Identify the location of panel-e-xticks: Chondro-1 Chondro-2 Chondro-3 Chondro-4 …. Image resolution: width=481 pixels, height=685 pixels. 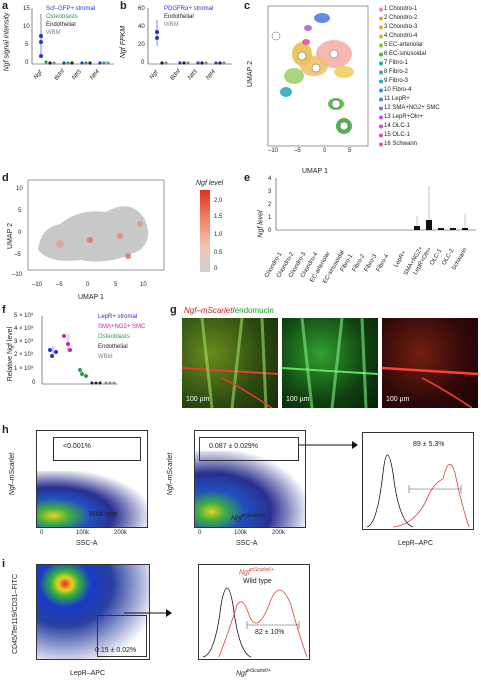
(371, 268).